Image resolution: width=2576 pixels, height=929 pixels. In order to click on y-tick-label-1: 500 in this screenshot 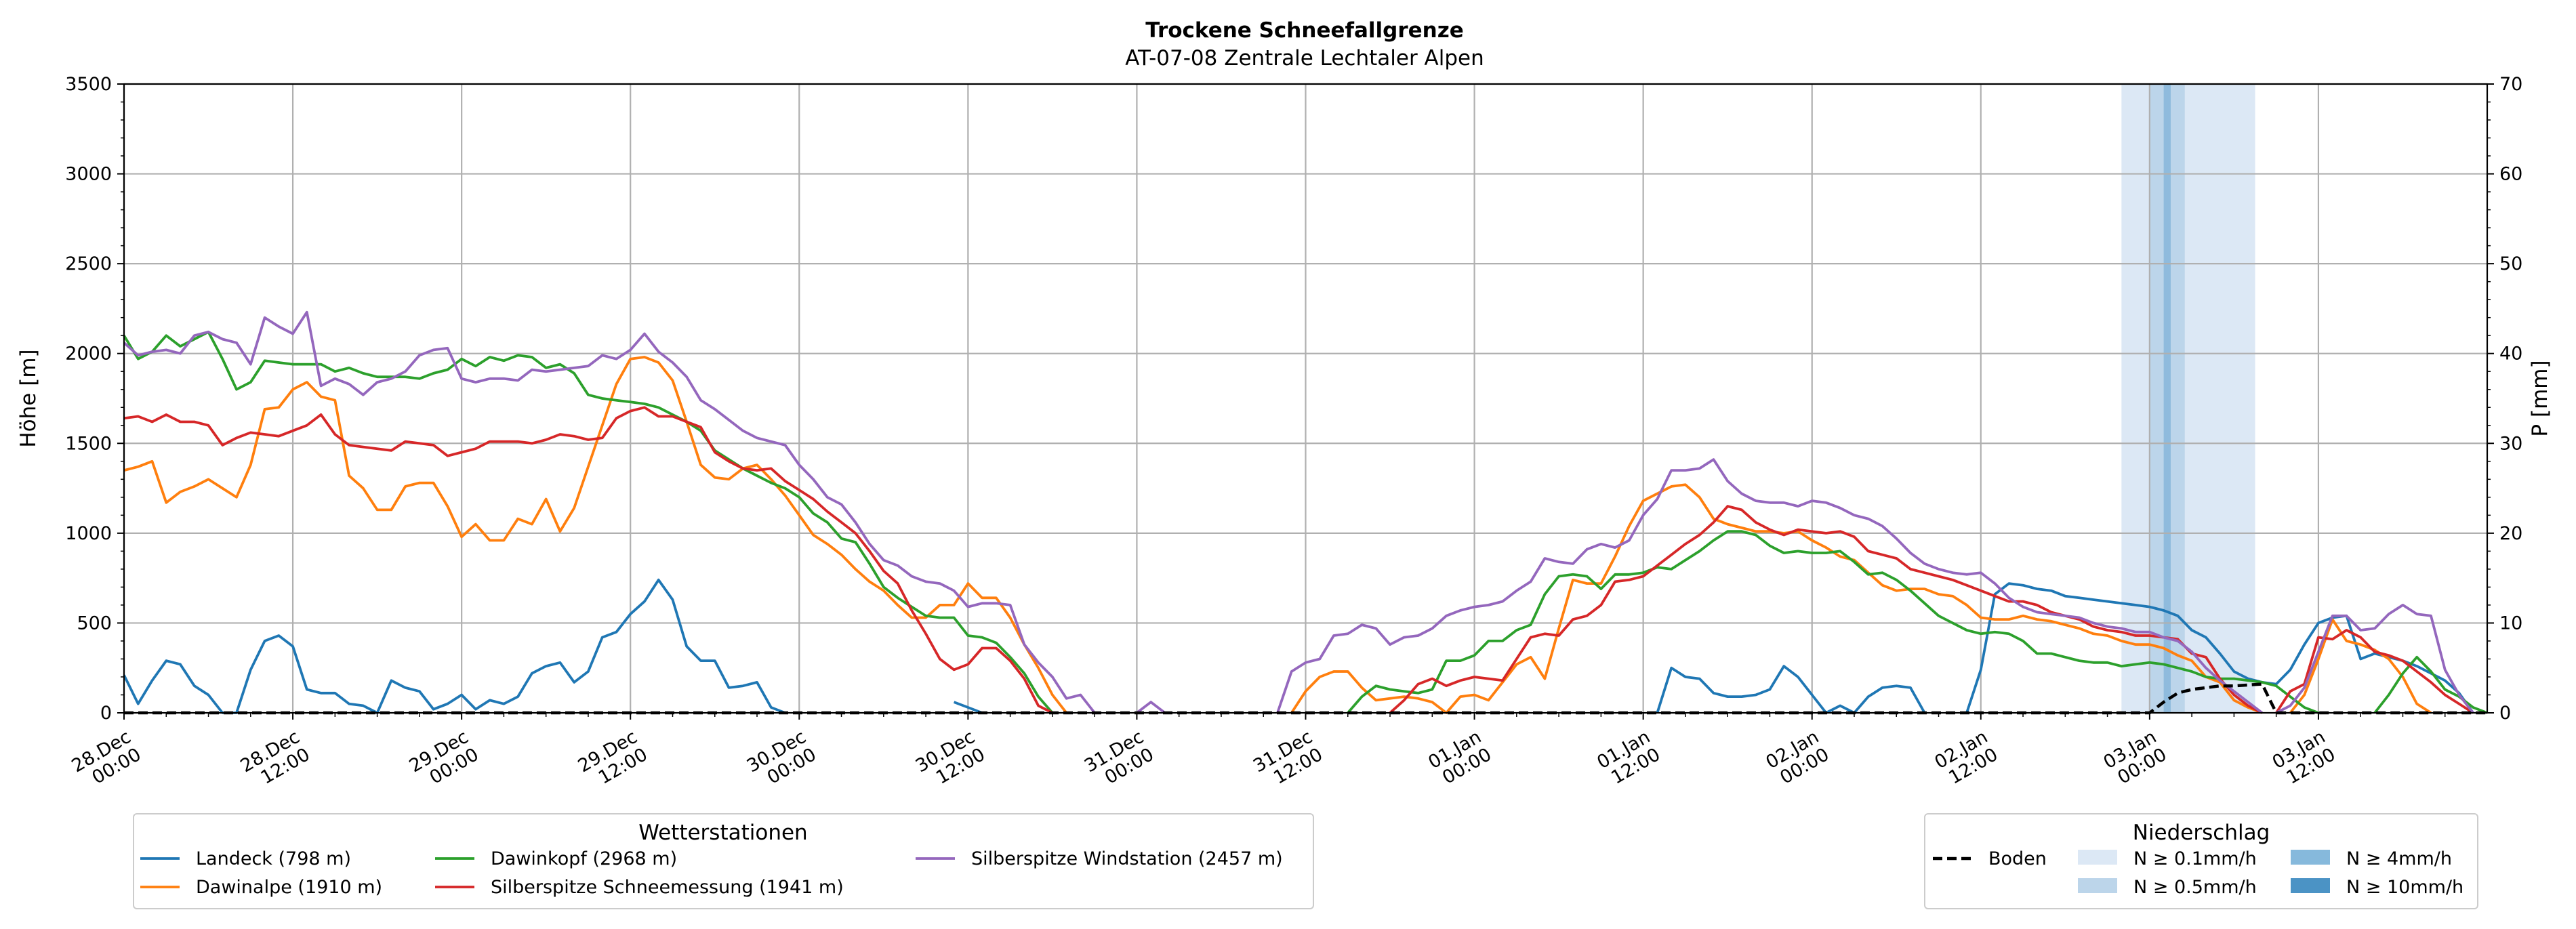, I will do `click(95, 623)`.